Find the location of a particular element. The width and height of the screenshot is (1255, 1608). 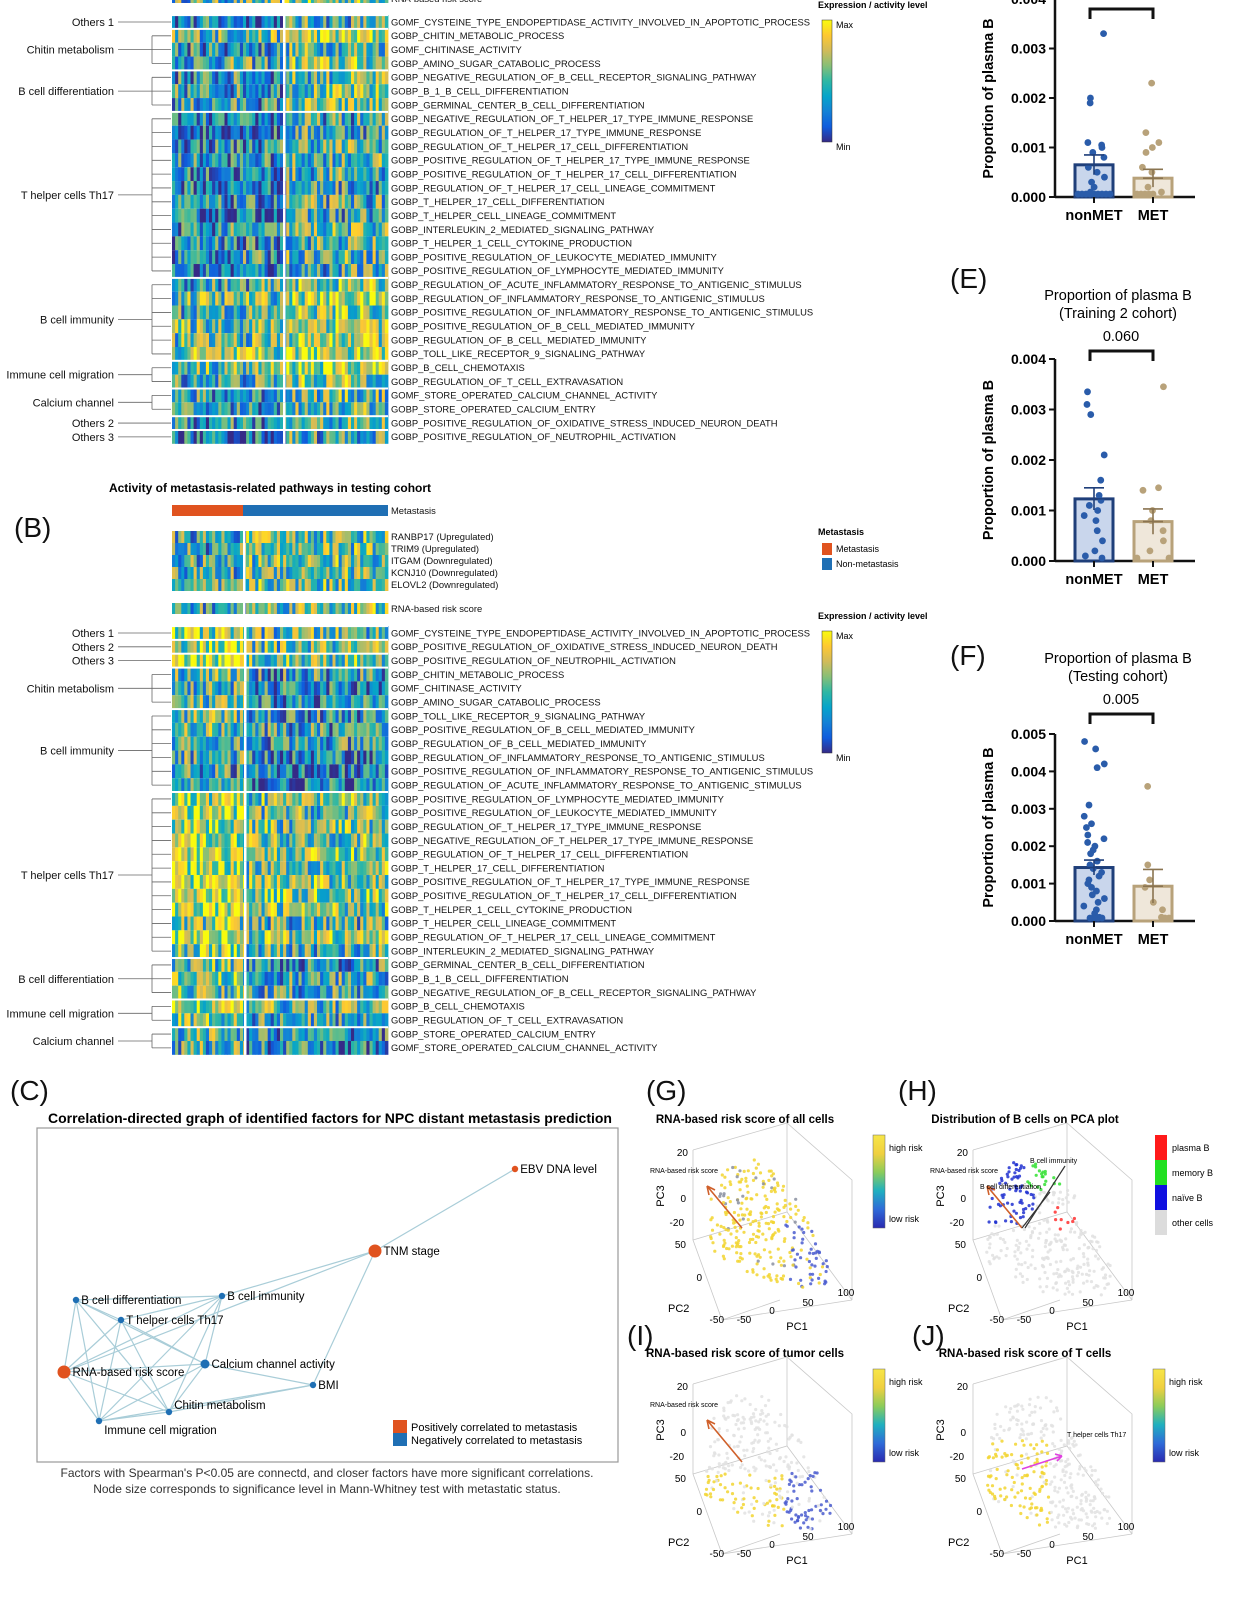

group-label: Others 3 is located at coordinates (93, 662).